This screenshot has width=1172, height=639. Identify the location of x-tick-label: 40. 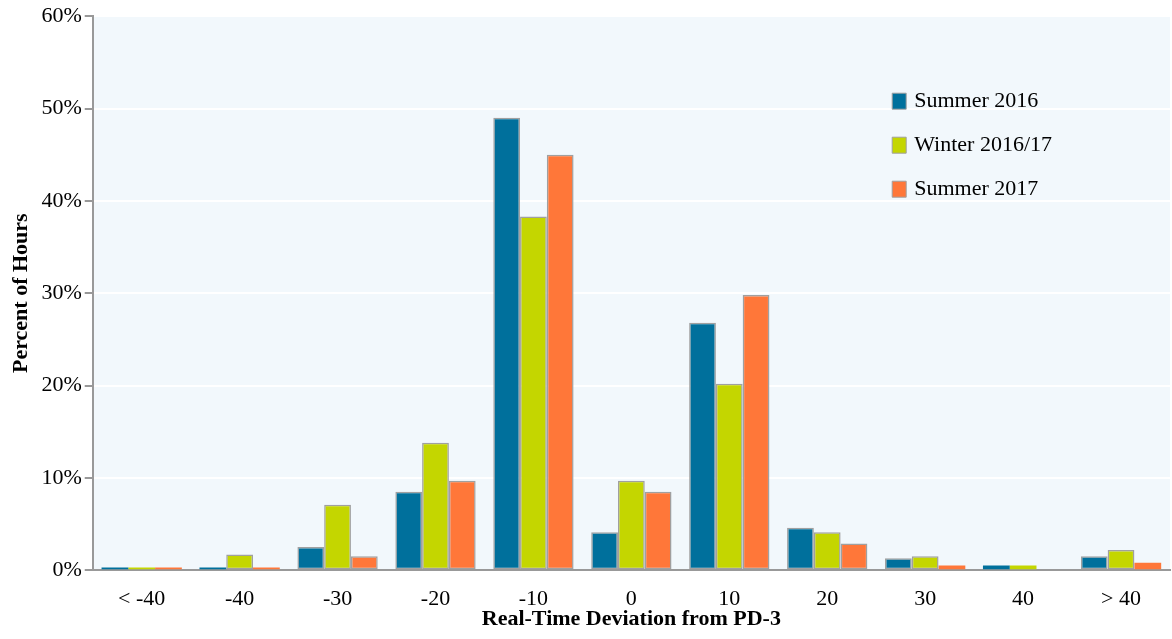
(1023, 598).